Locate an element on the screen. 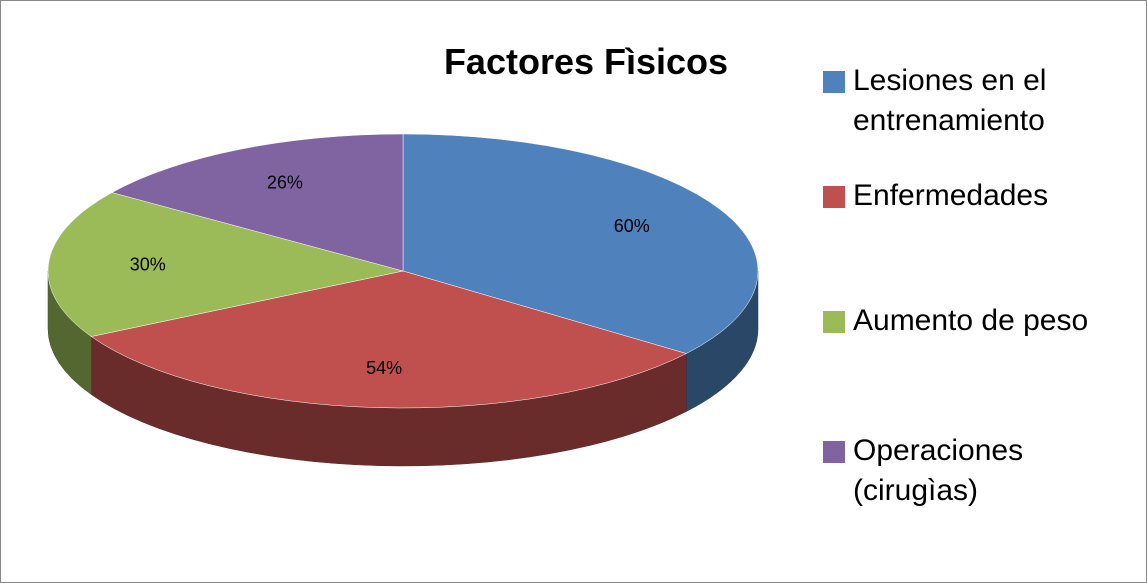  data-label: 30% is located at coordinates (148, 264).